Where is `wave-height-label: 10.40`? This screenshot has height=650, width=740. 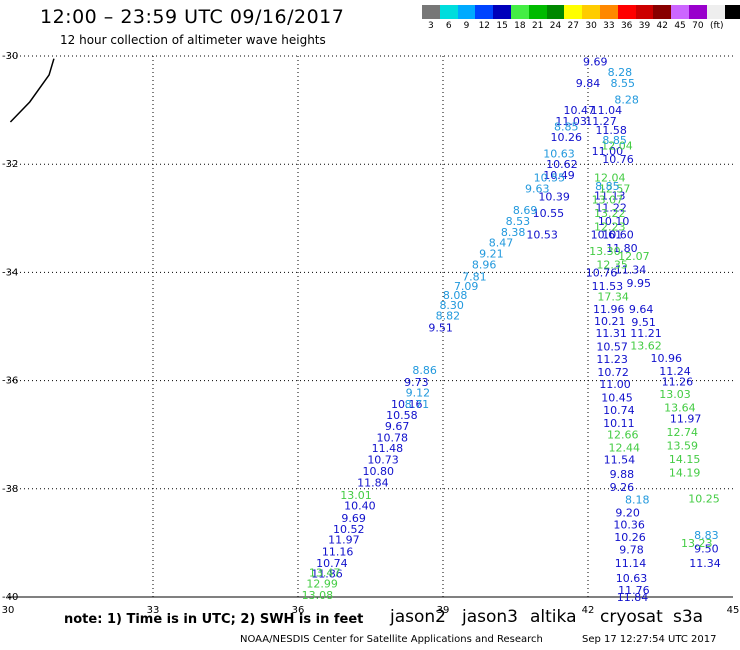
wave-height-label: 10.40 is located at coordinates (360, 506).